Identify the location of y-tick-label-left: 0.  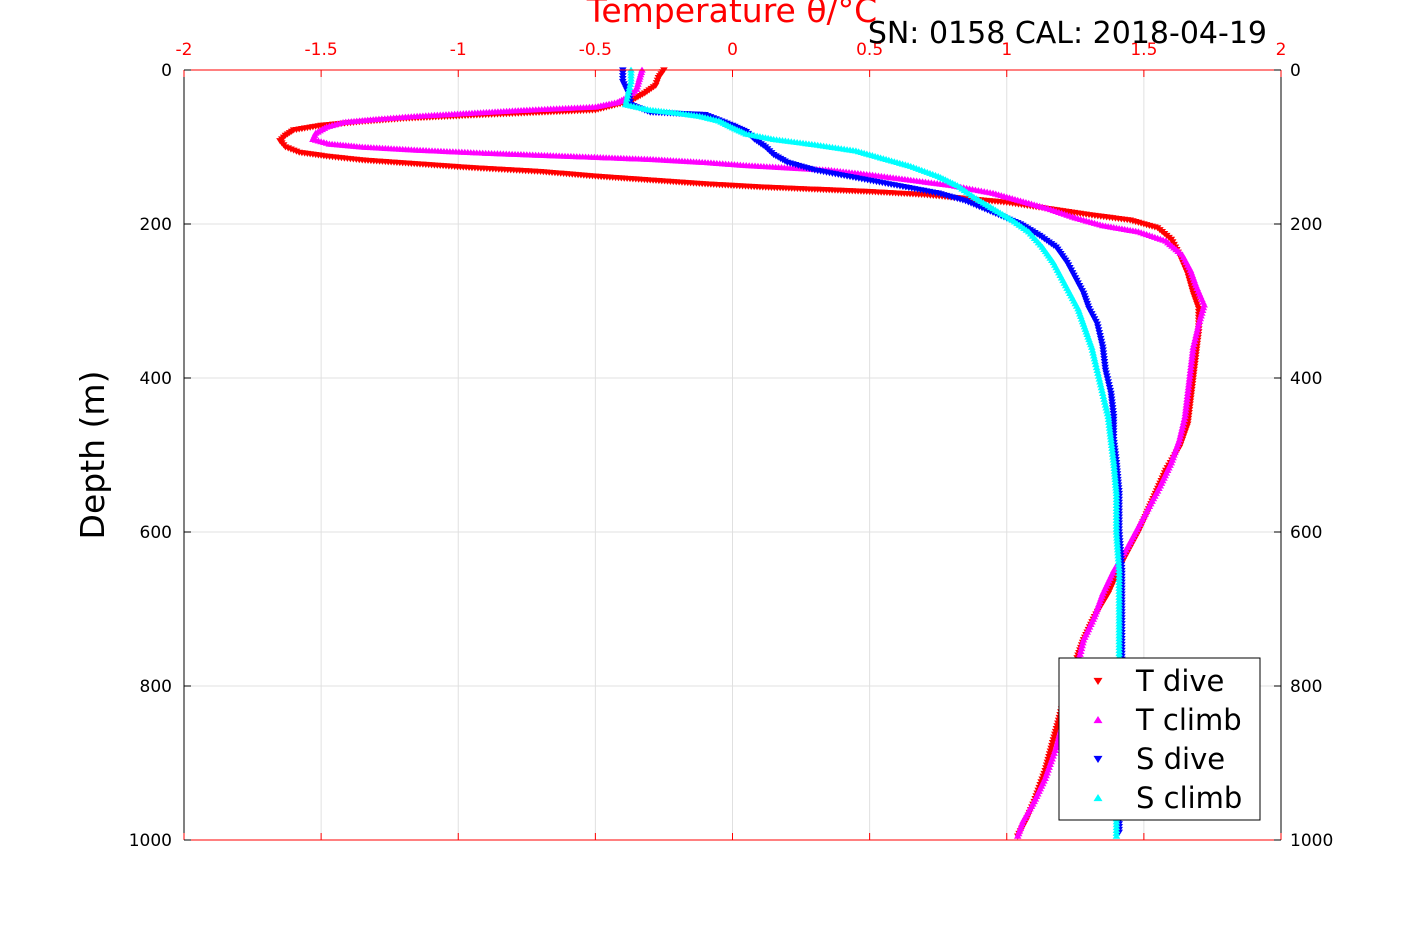
(166, 71).